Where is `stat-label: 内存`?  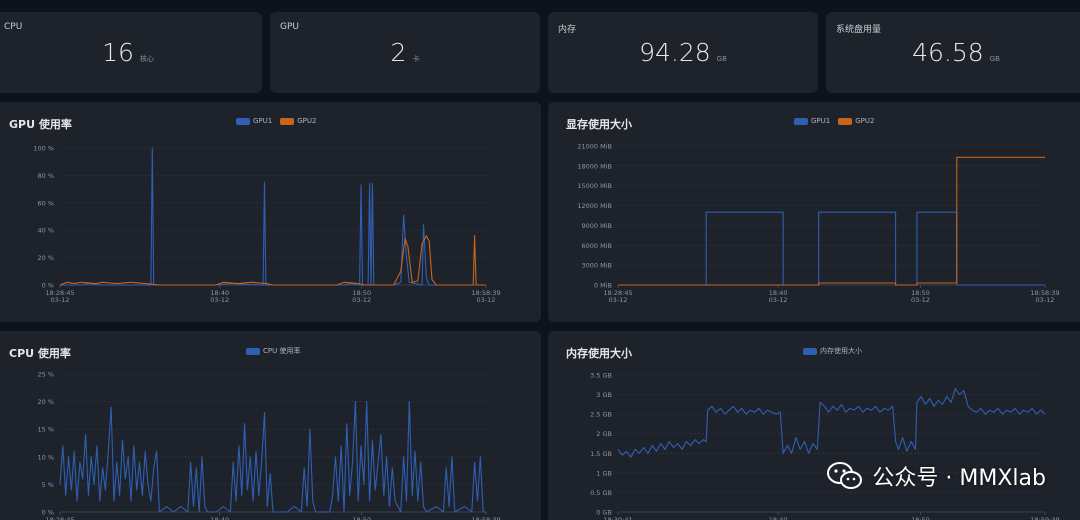 stat-label: 内存 is located at coordinates (567, 30).